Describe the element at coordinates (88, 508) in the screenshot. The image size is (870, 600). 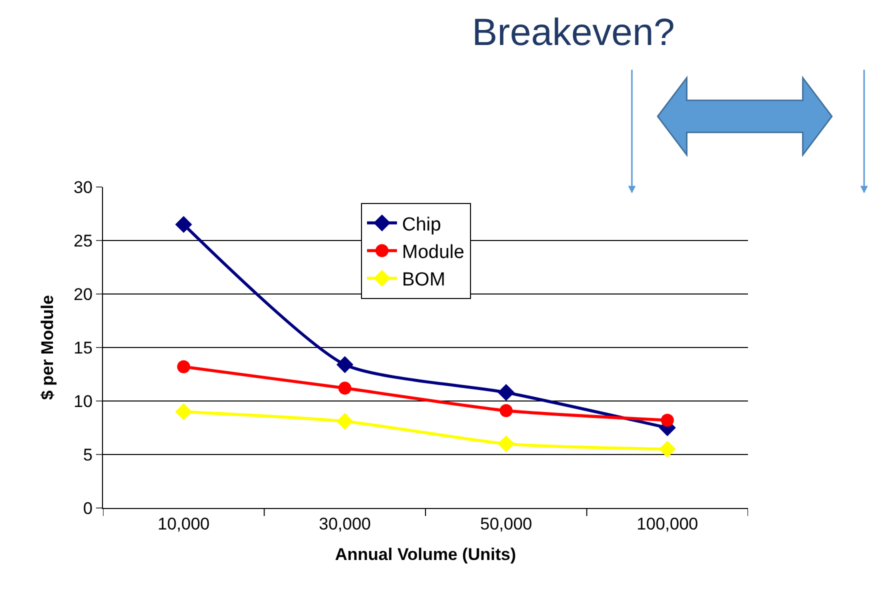
I see `y-tick-label: 0` at that location.